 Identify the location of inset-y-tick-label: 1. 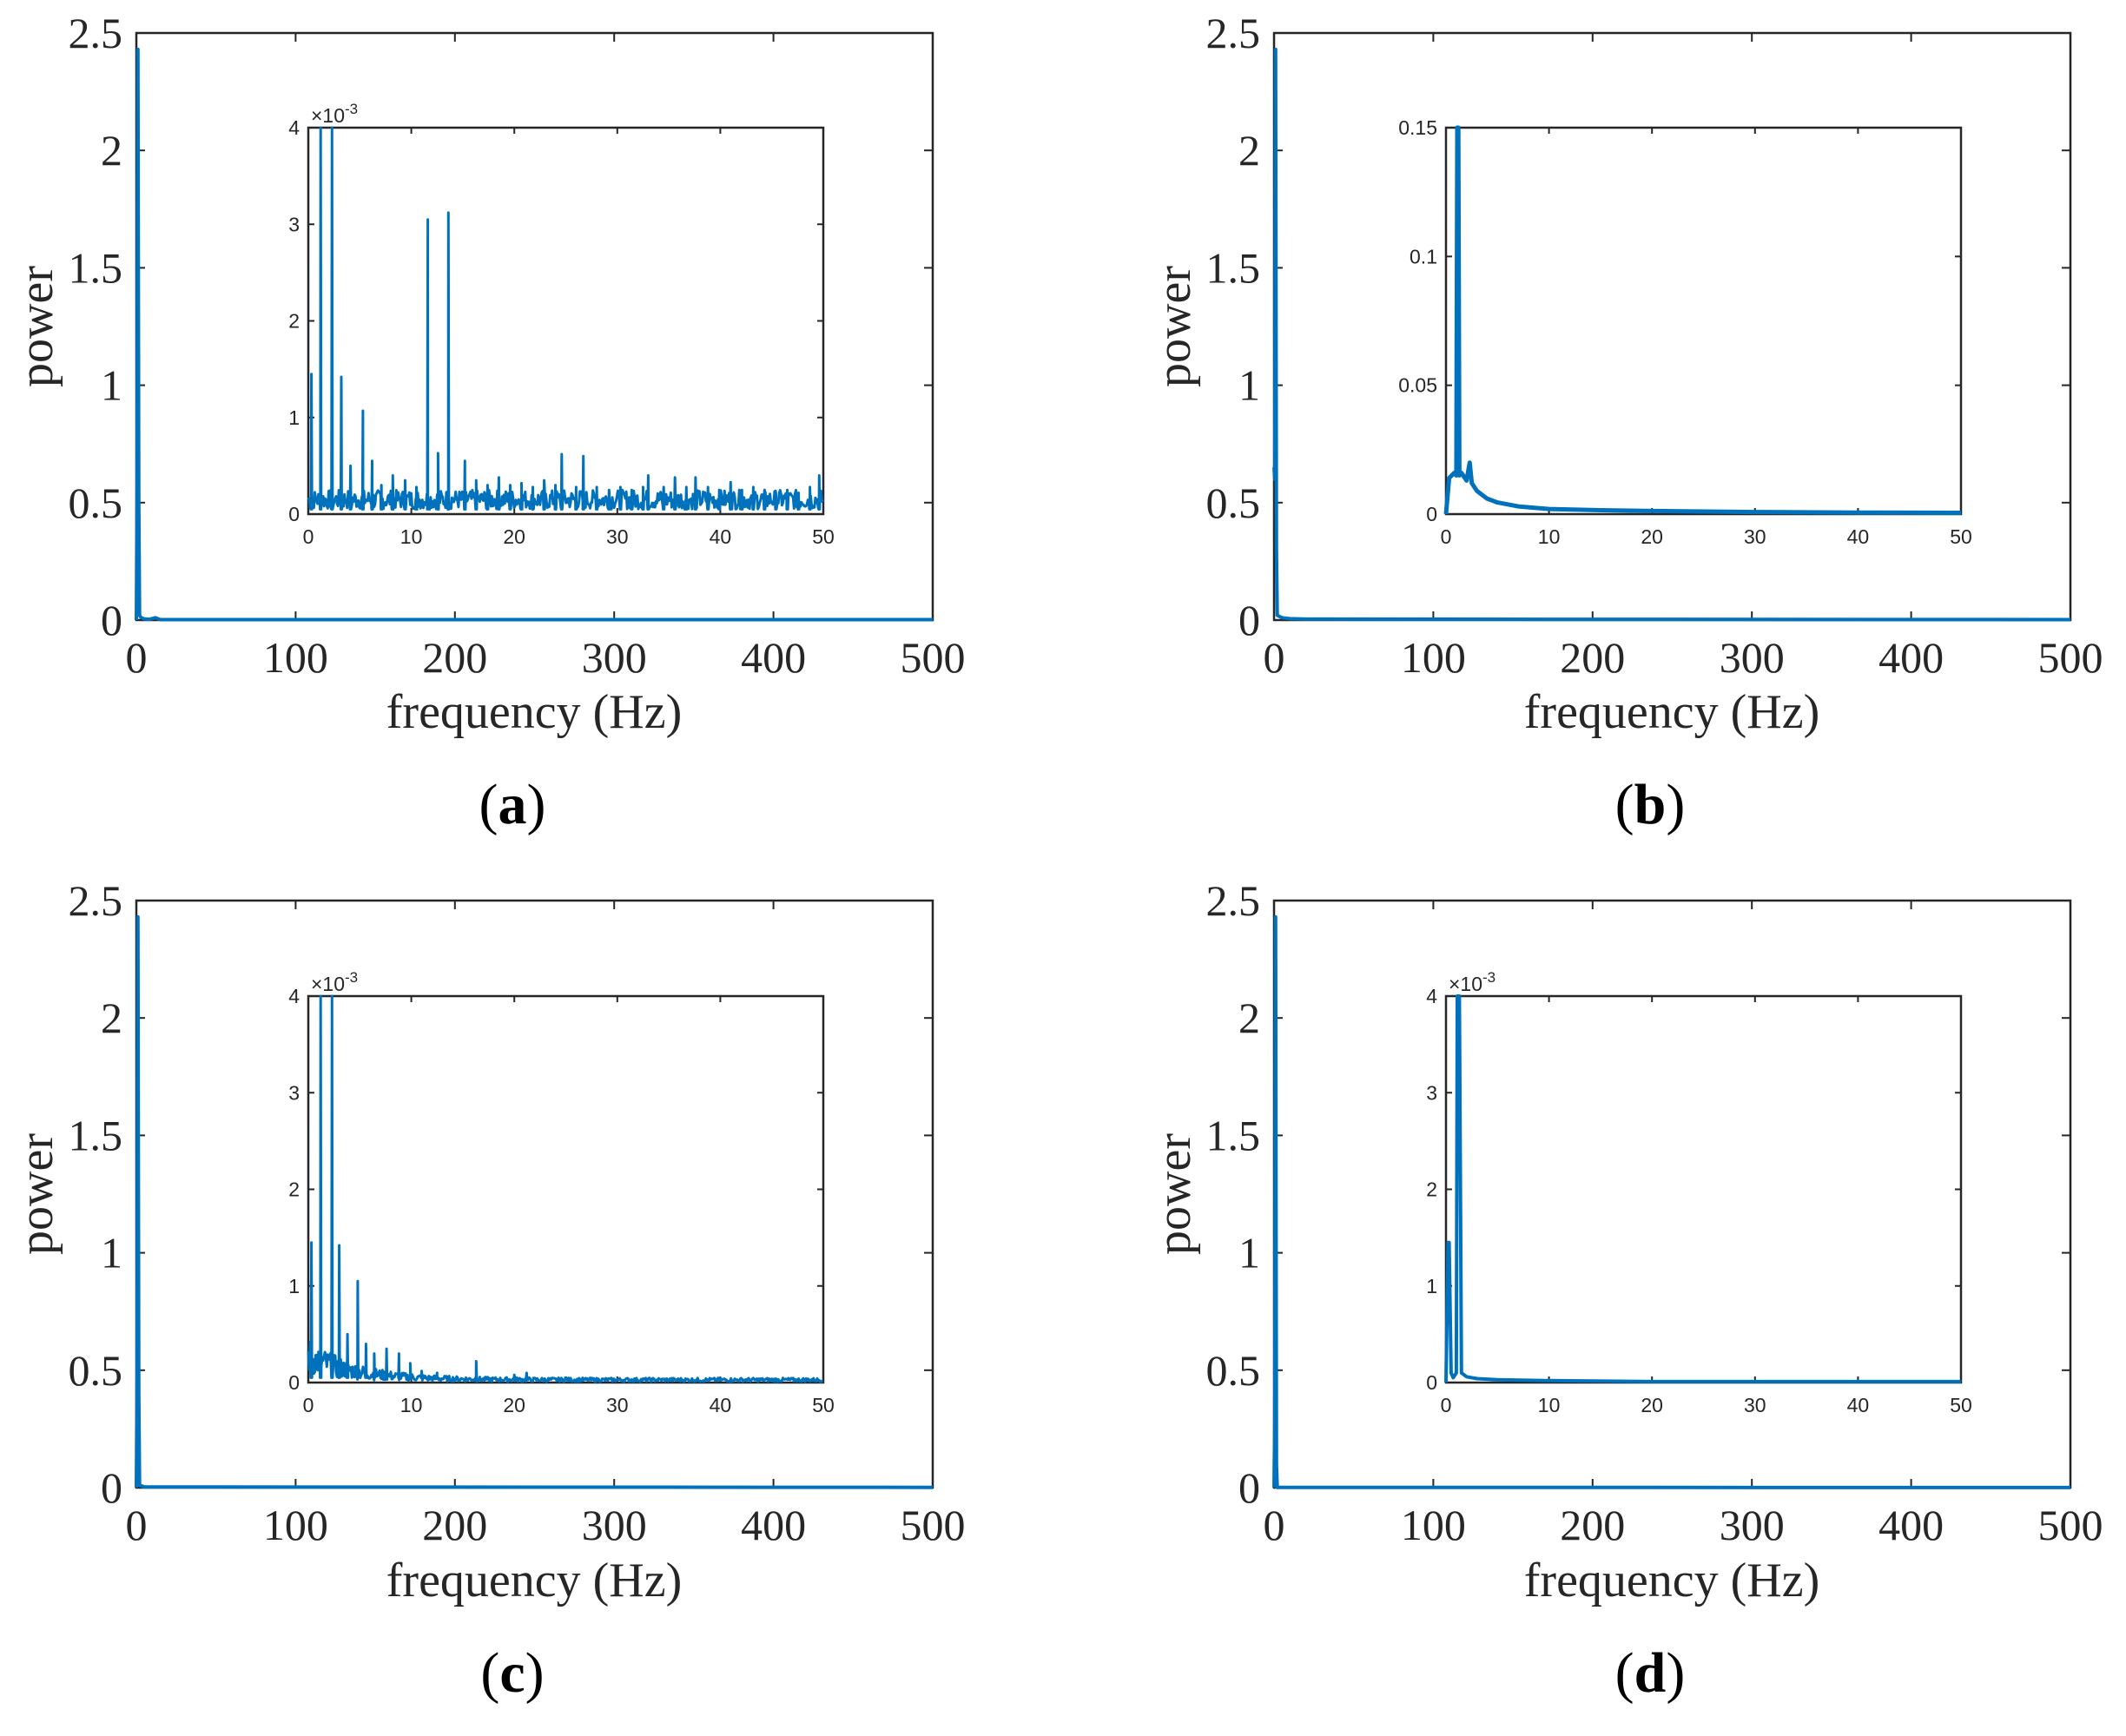
(1432, 1286).